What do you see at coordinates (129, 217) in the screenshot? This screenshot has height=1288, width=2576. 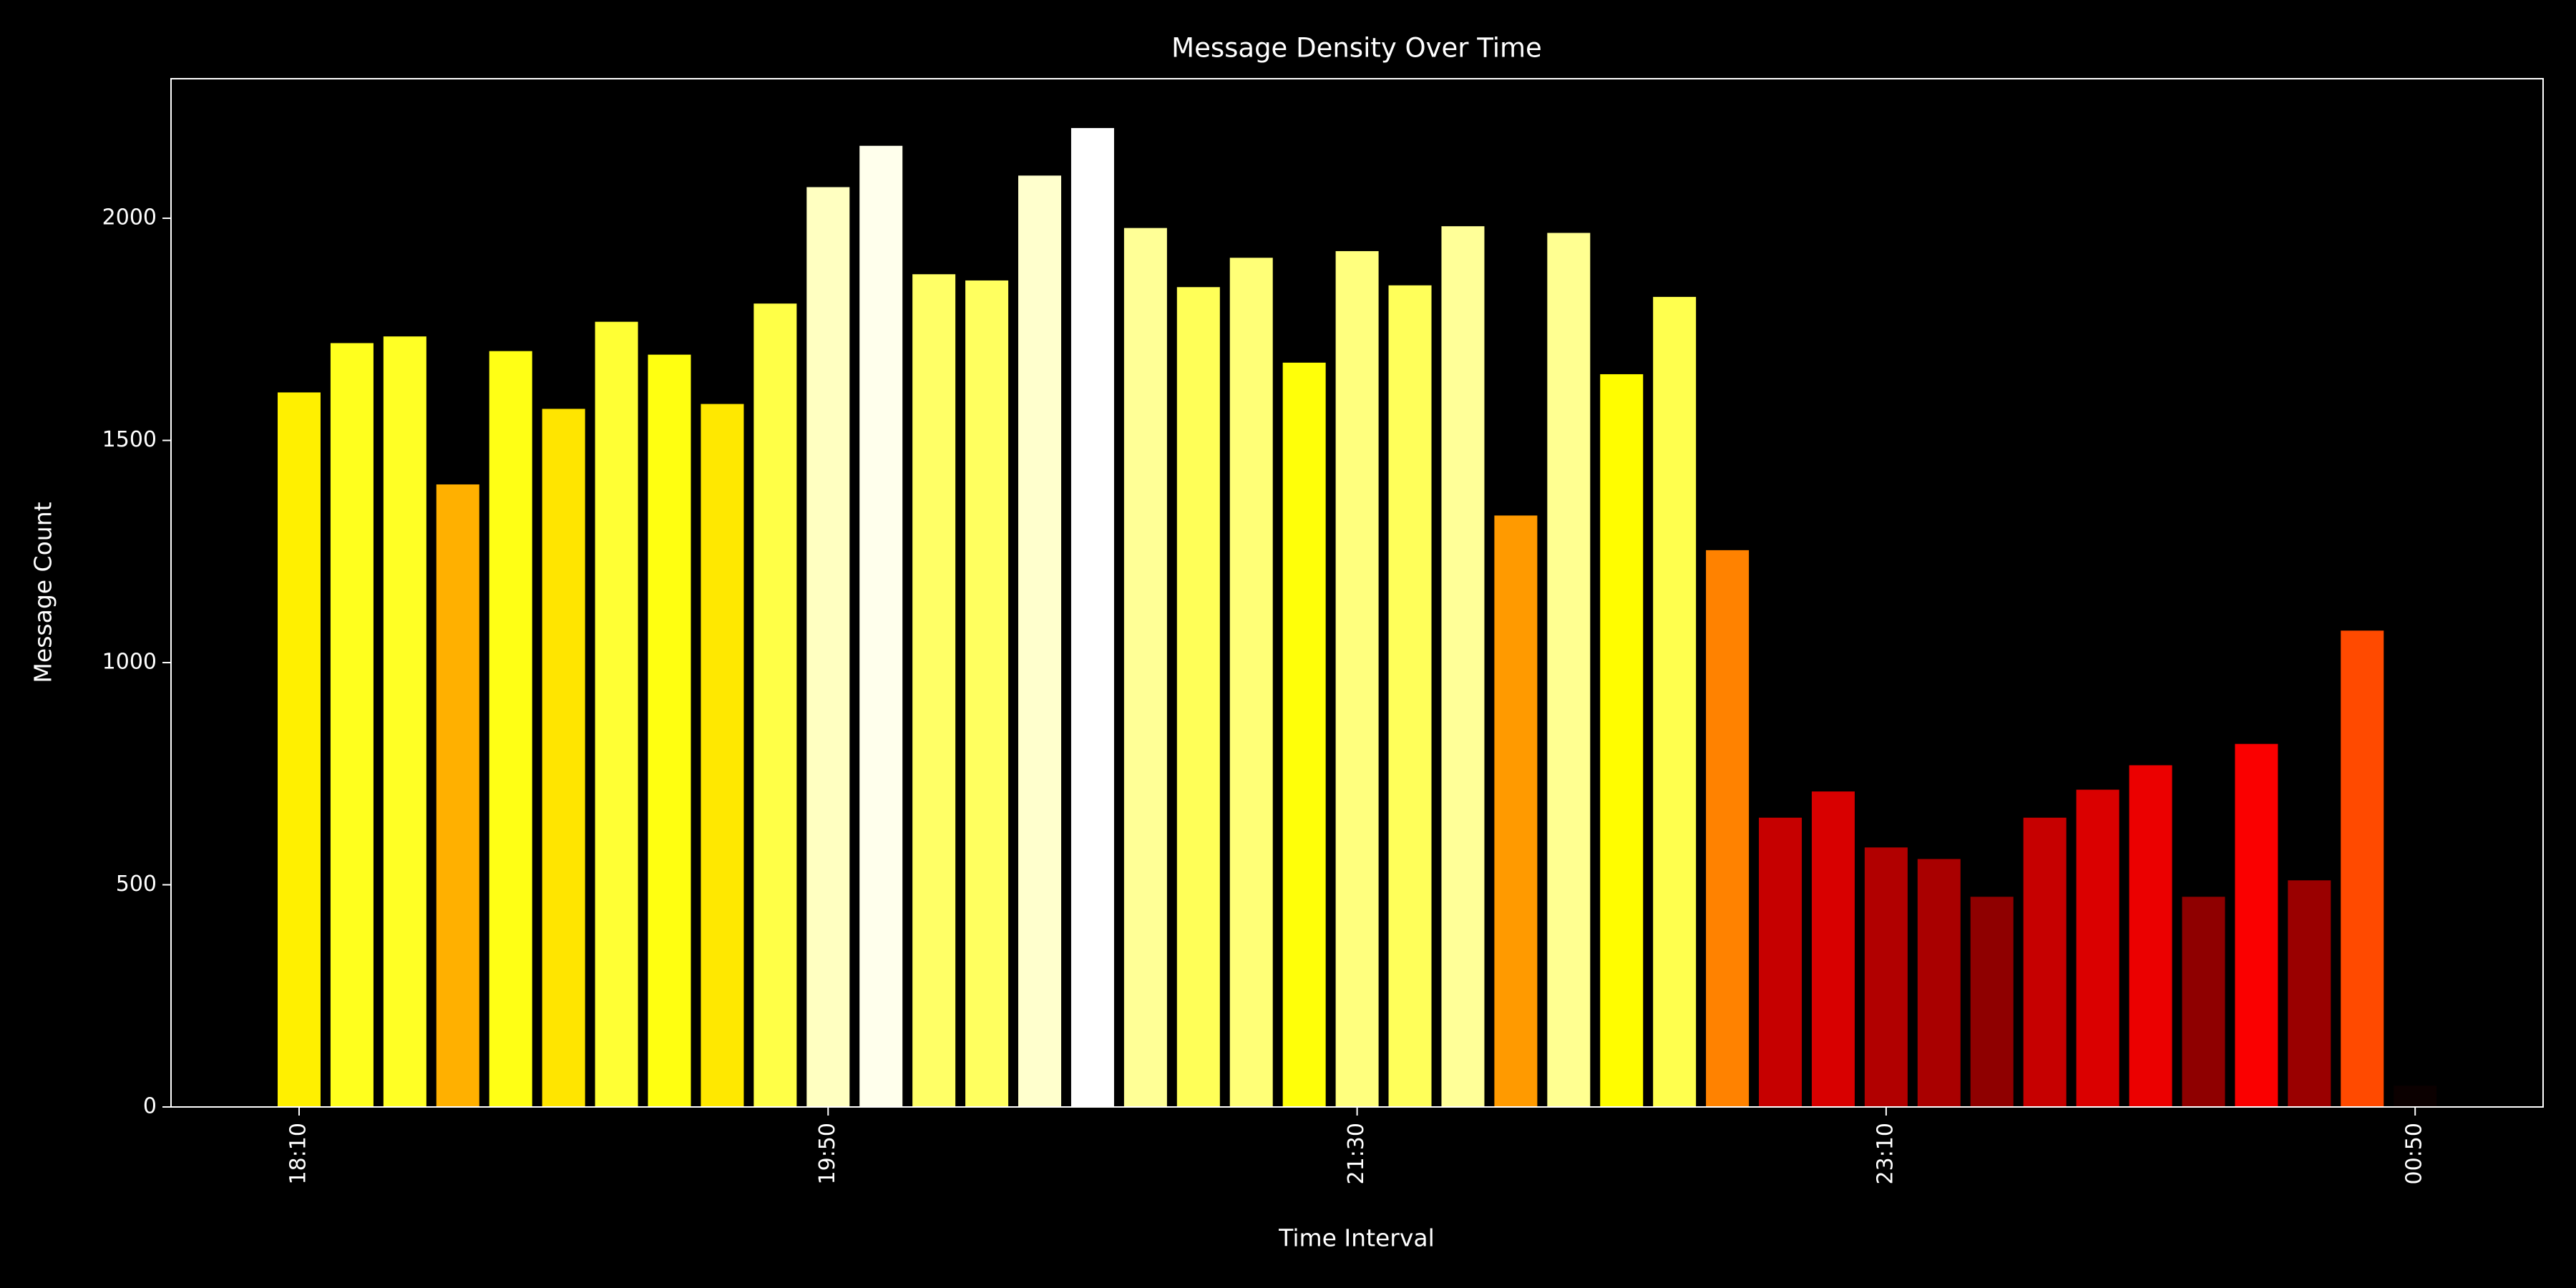 I see `y-tick-label: 2000` at bounding box center [129, 217].